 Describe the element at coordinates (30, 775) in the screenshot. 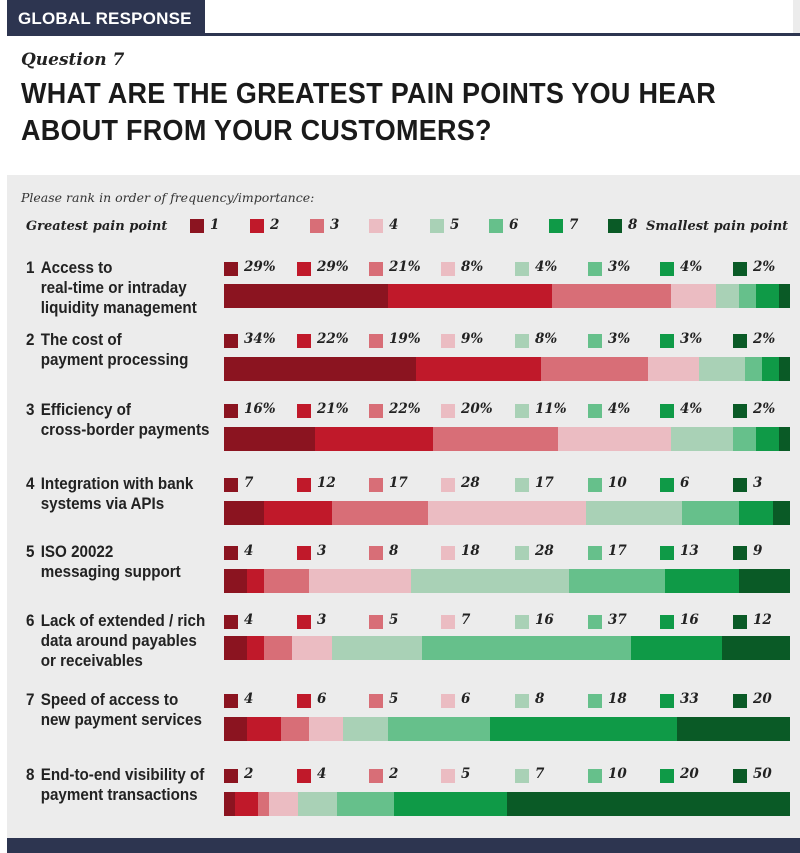

I see `row-number: 8` at that location.